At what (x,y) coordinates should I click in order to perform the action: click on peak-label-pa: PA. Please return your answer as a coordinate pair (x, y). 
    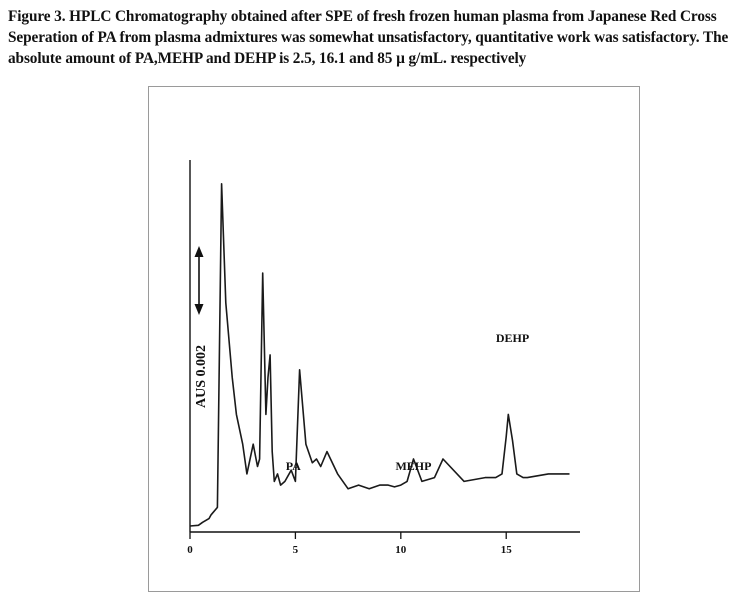
    Looking at the image, I should click on (293, 466).